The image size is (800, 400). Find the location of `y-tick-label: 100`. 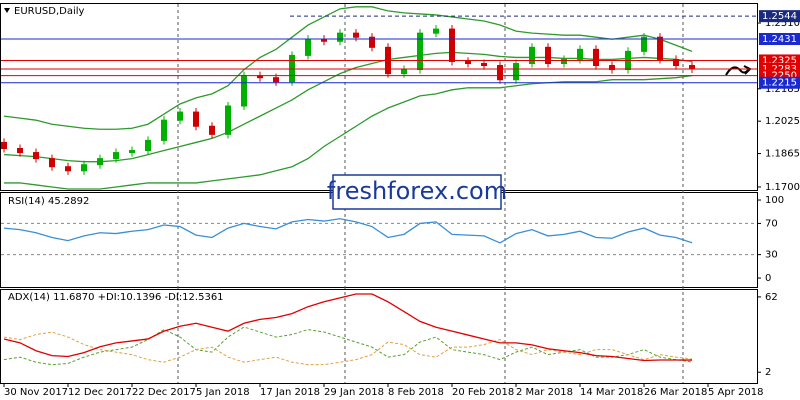

y-tick-label: 100 is located at coordinates (774, 200).